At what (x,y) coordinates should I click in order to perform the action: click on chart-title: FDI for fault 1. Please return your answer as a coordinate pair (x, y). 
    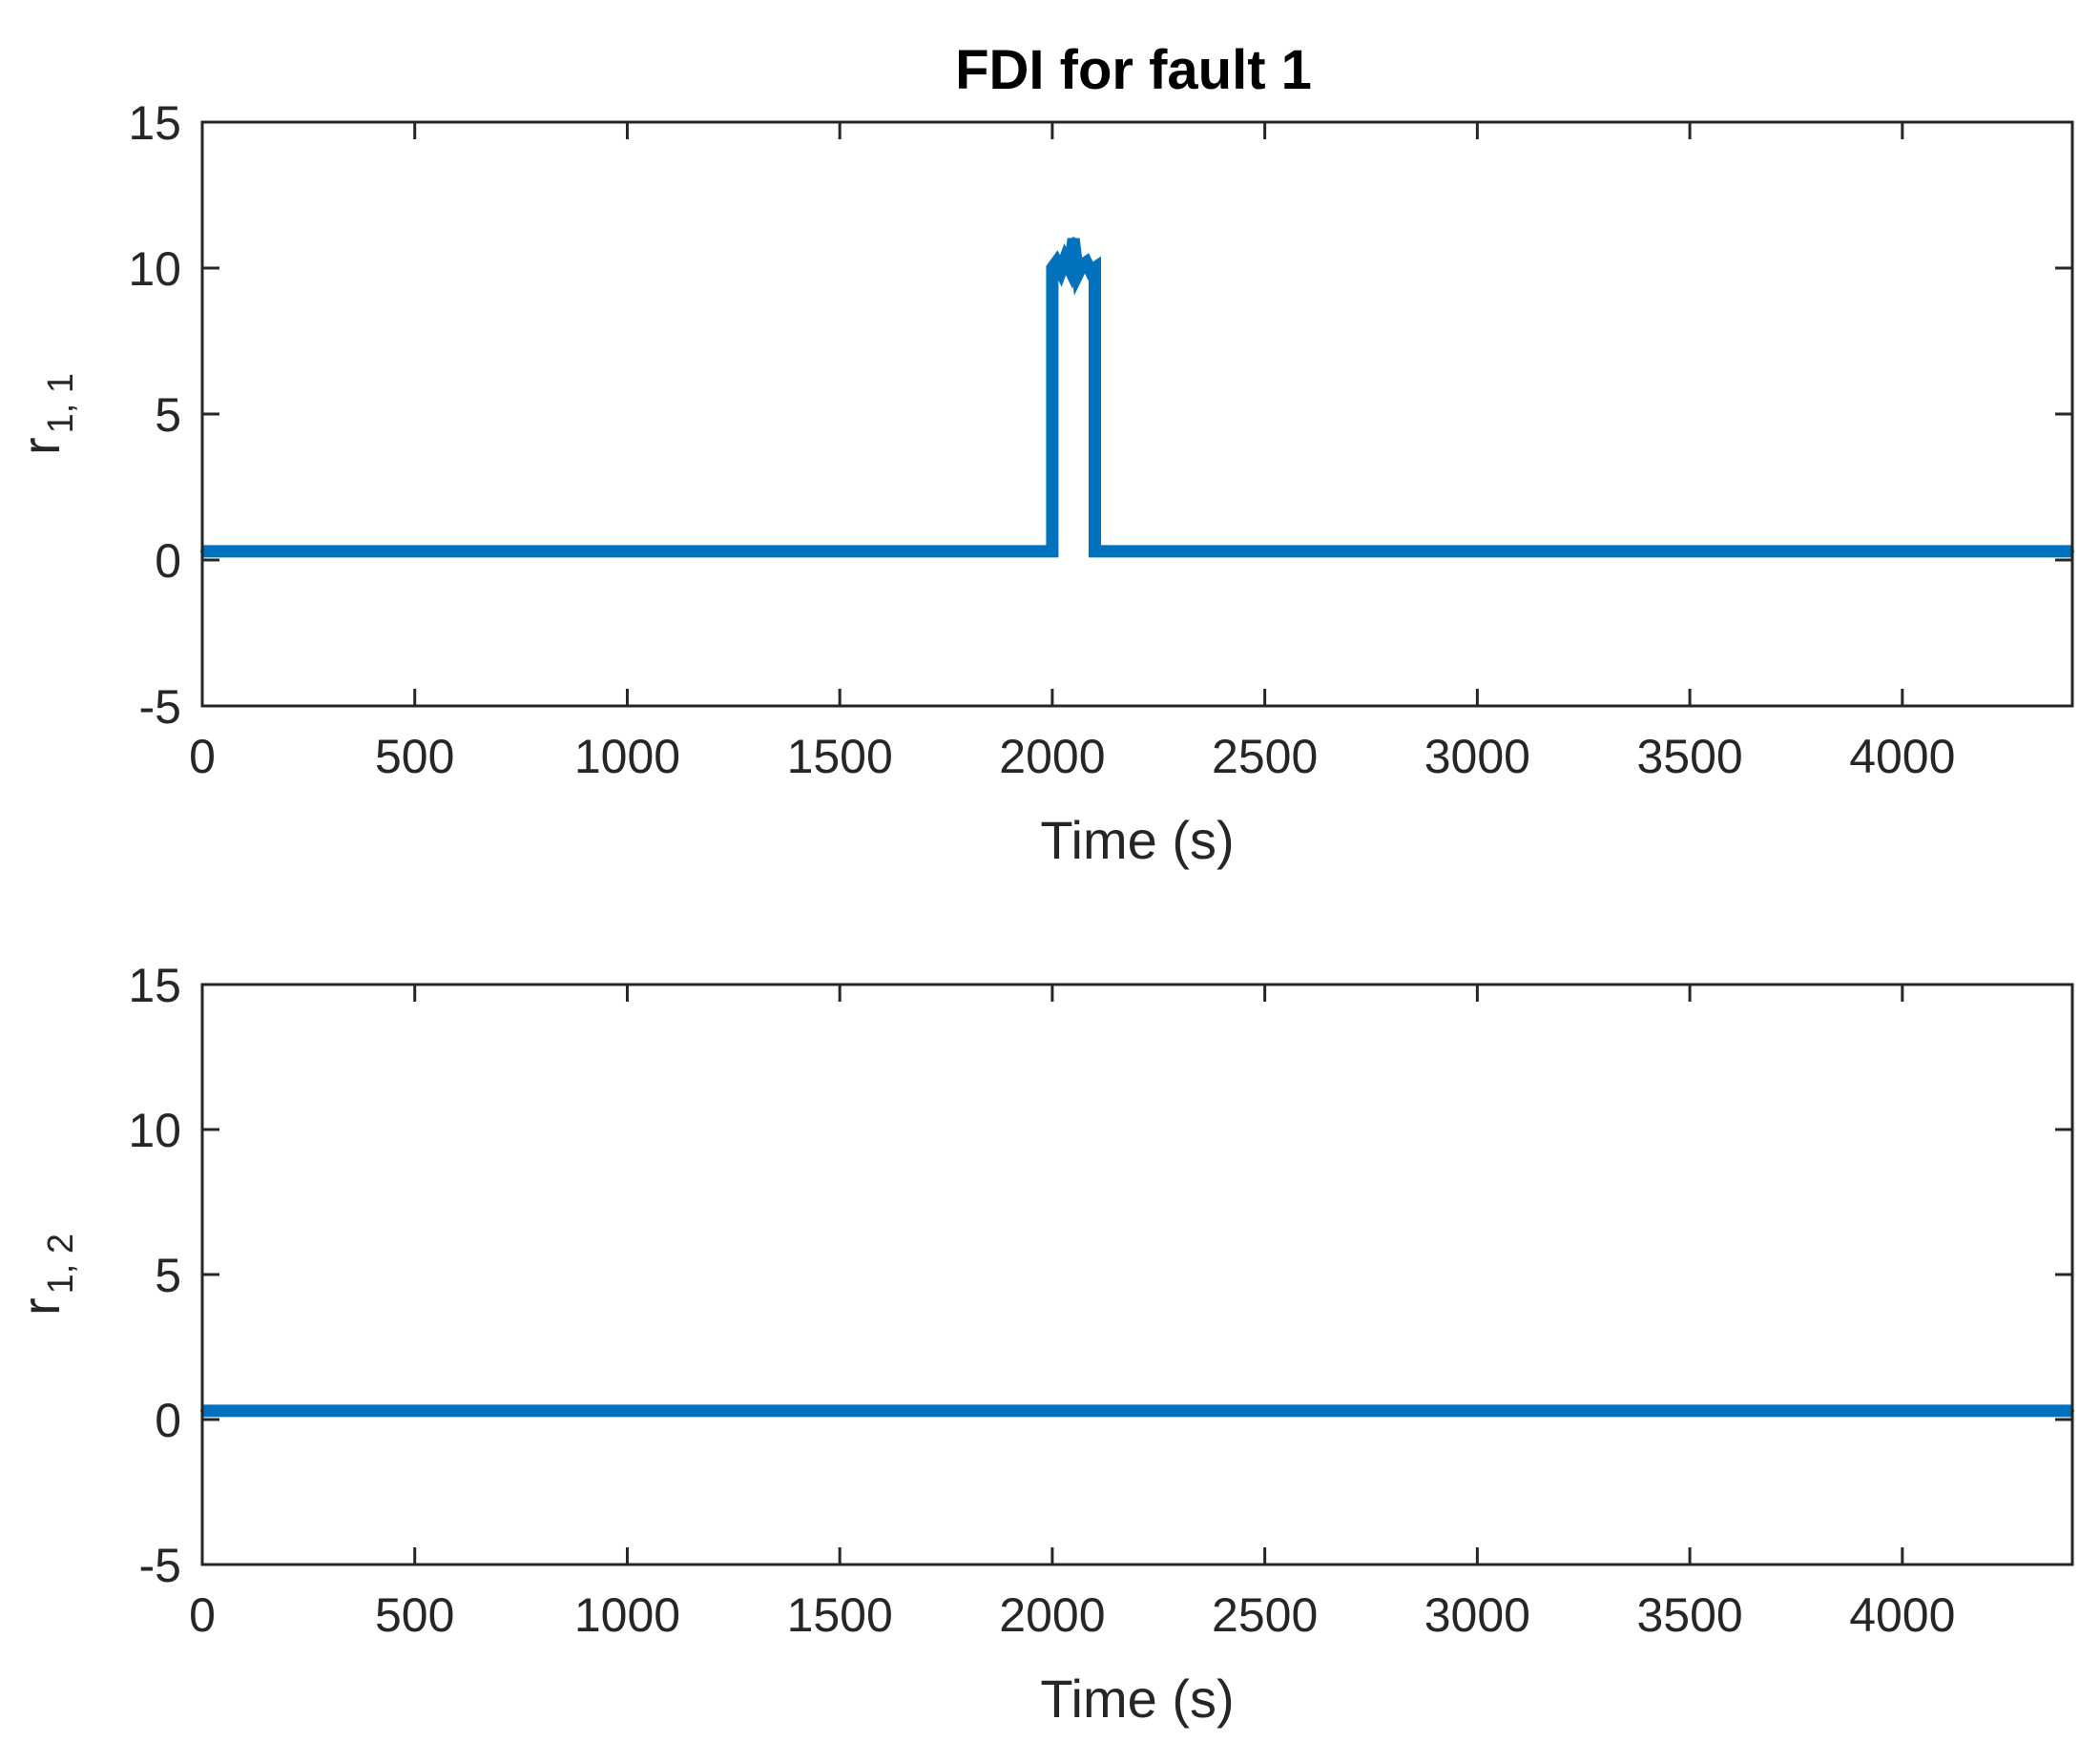
    Looking at the image, I should click on (1134, 70).